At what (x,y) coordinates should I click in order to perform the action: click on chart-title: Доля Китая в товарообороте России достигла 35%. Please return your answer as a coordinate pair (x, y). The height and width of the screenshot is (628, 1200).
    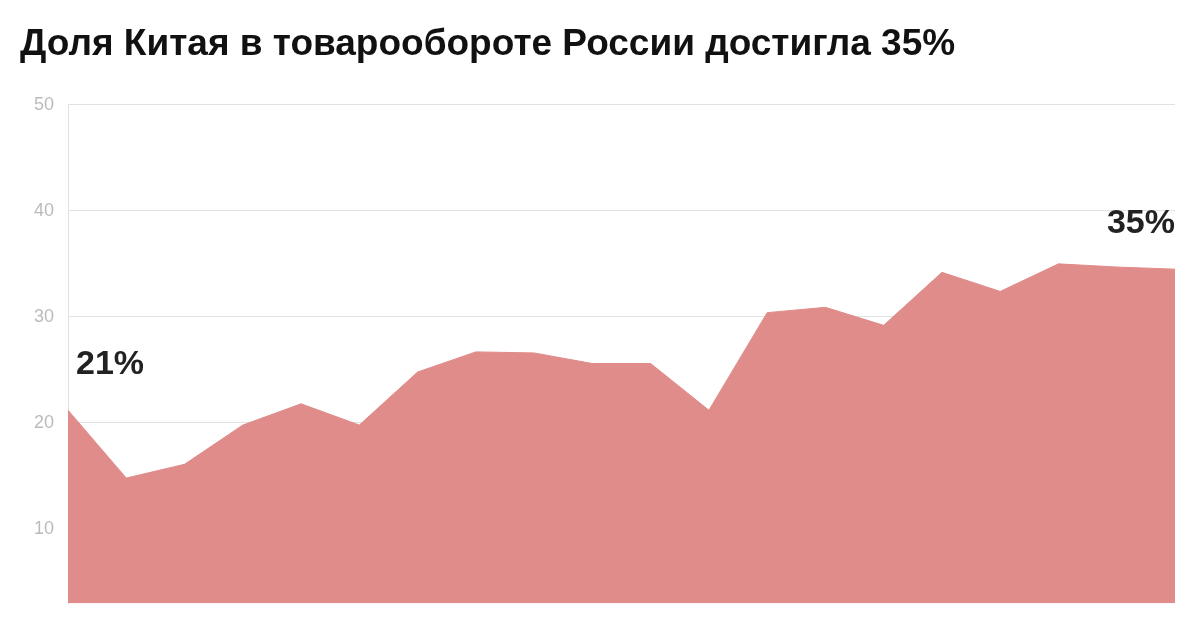
    Looking at the image, I should click on (488, 43).